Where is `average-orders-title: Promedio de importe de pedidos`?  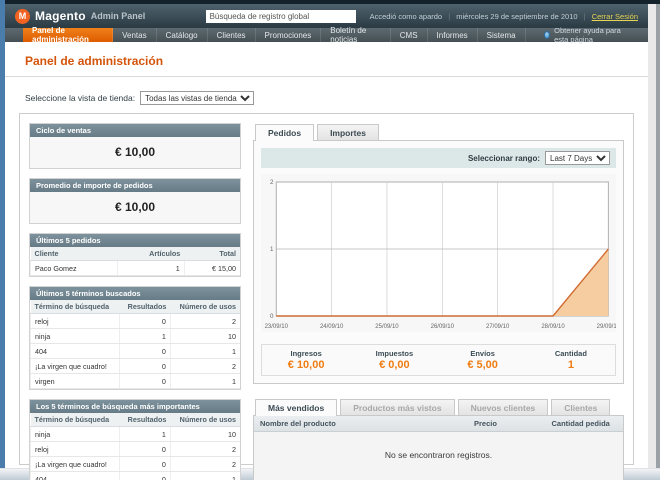
average-orders-title: Promedio de importe de pedidos is located at coordinates (135, 185).